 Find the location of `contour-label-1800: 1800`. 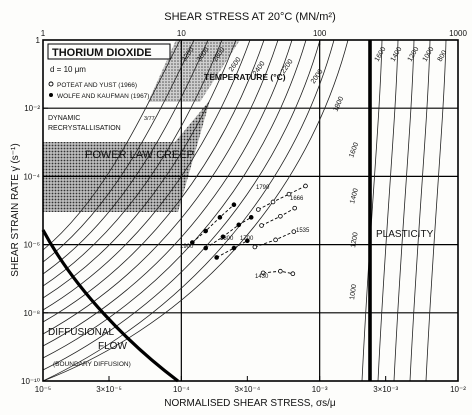

contour-label-1800: 1800 is located at coordinates (338, 104).